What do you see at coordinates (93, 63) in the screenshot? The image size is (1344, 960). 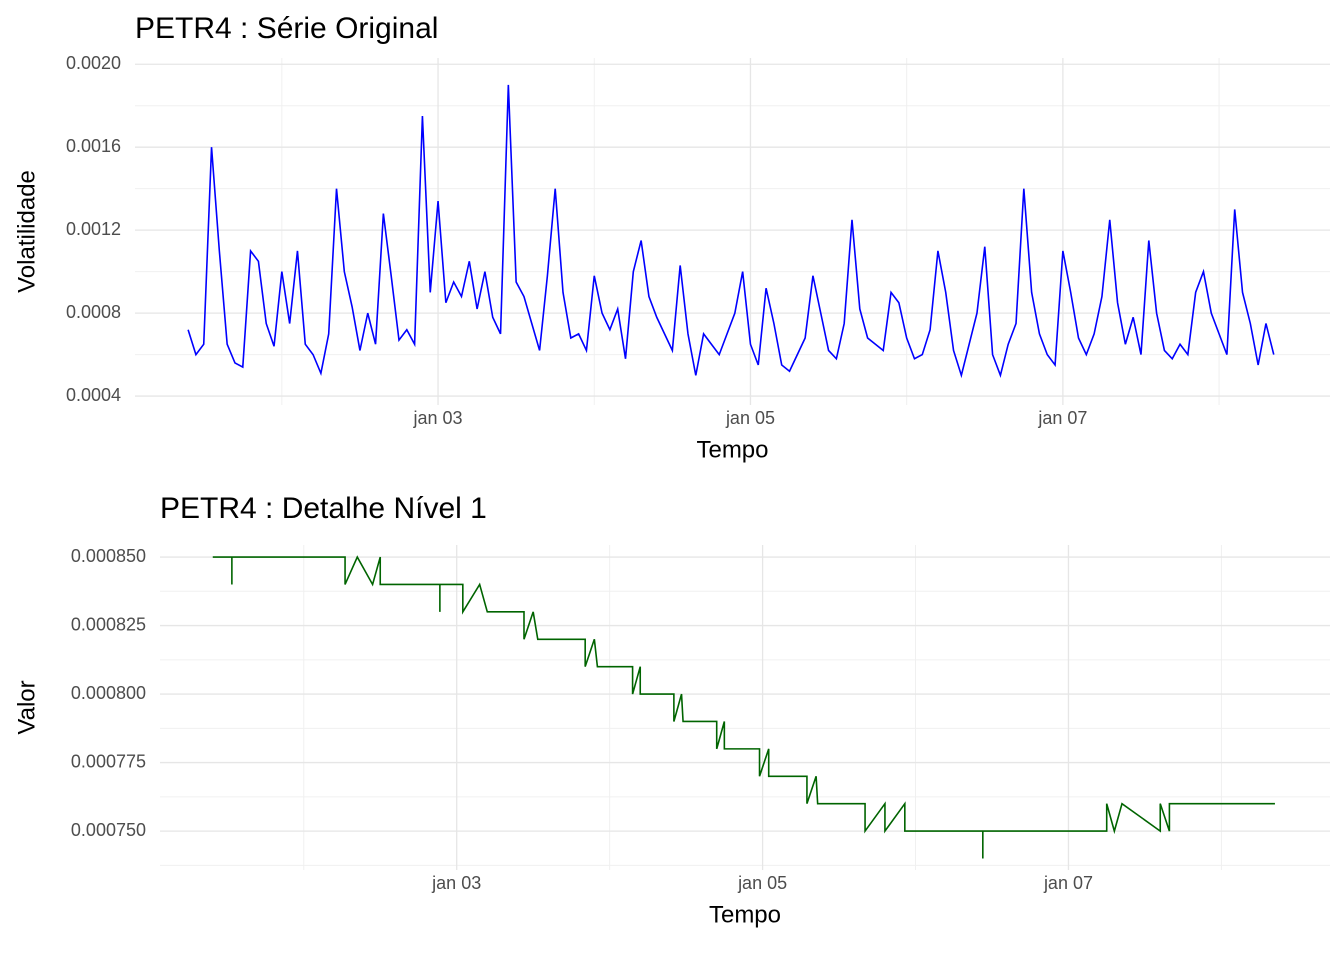 I see `y-tick-label: 0.0020` at bounding box center [93, 63].